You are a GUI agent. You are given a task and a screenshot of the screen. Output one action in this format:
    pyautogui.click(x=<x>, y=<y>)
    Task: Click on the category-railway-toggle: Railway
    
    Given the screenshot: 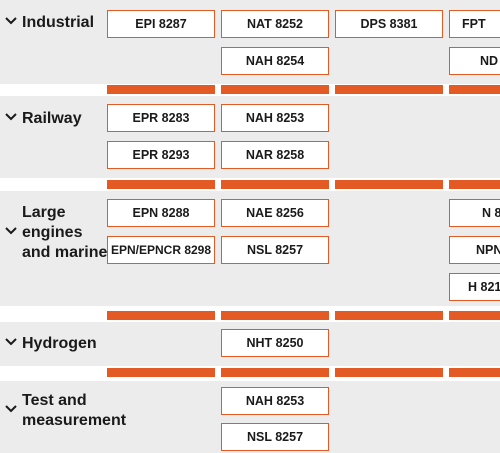 What is the action you would take?
    pyautogui.click(x=41, y=119)
    